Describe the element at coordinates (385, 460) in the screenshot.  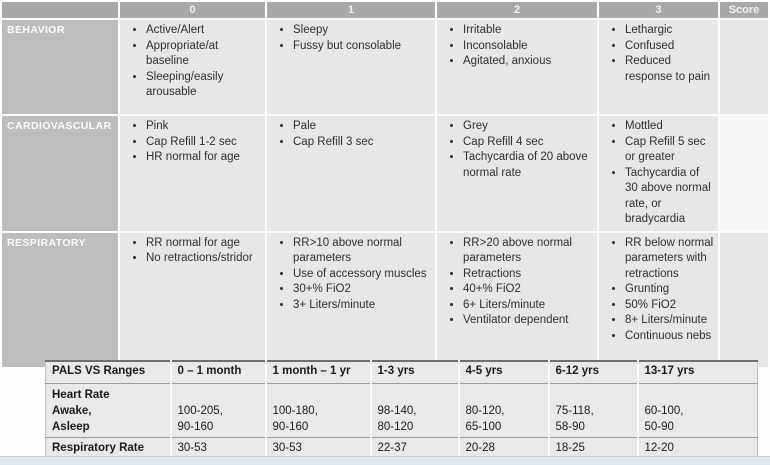
I see `window-edge-bar` at that location.